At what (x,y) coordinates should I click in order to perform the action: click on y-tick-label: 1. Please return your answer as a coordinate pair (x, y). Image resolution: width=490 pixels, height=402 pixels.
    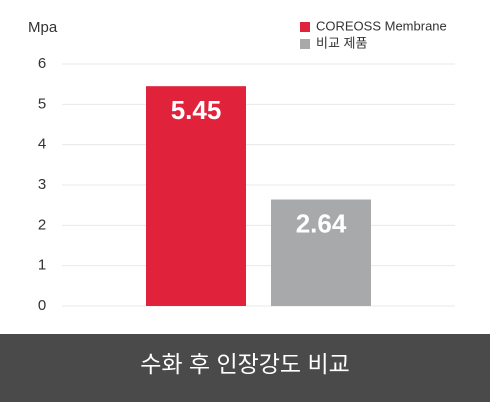
    Looking at the image, I should click on (42, 265).